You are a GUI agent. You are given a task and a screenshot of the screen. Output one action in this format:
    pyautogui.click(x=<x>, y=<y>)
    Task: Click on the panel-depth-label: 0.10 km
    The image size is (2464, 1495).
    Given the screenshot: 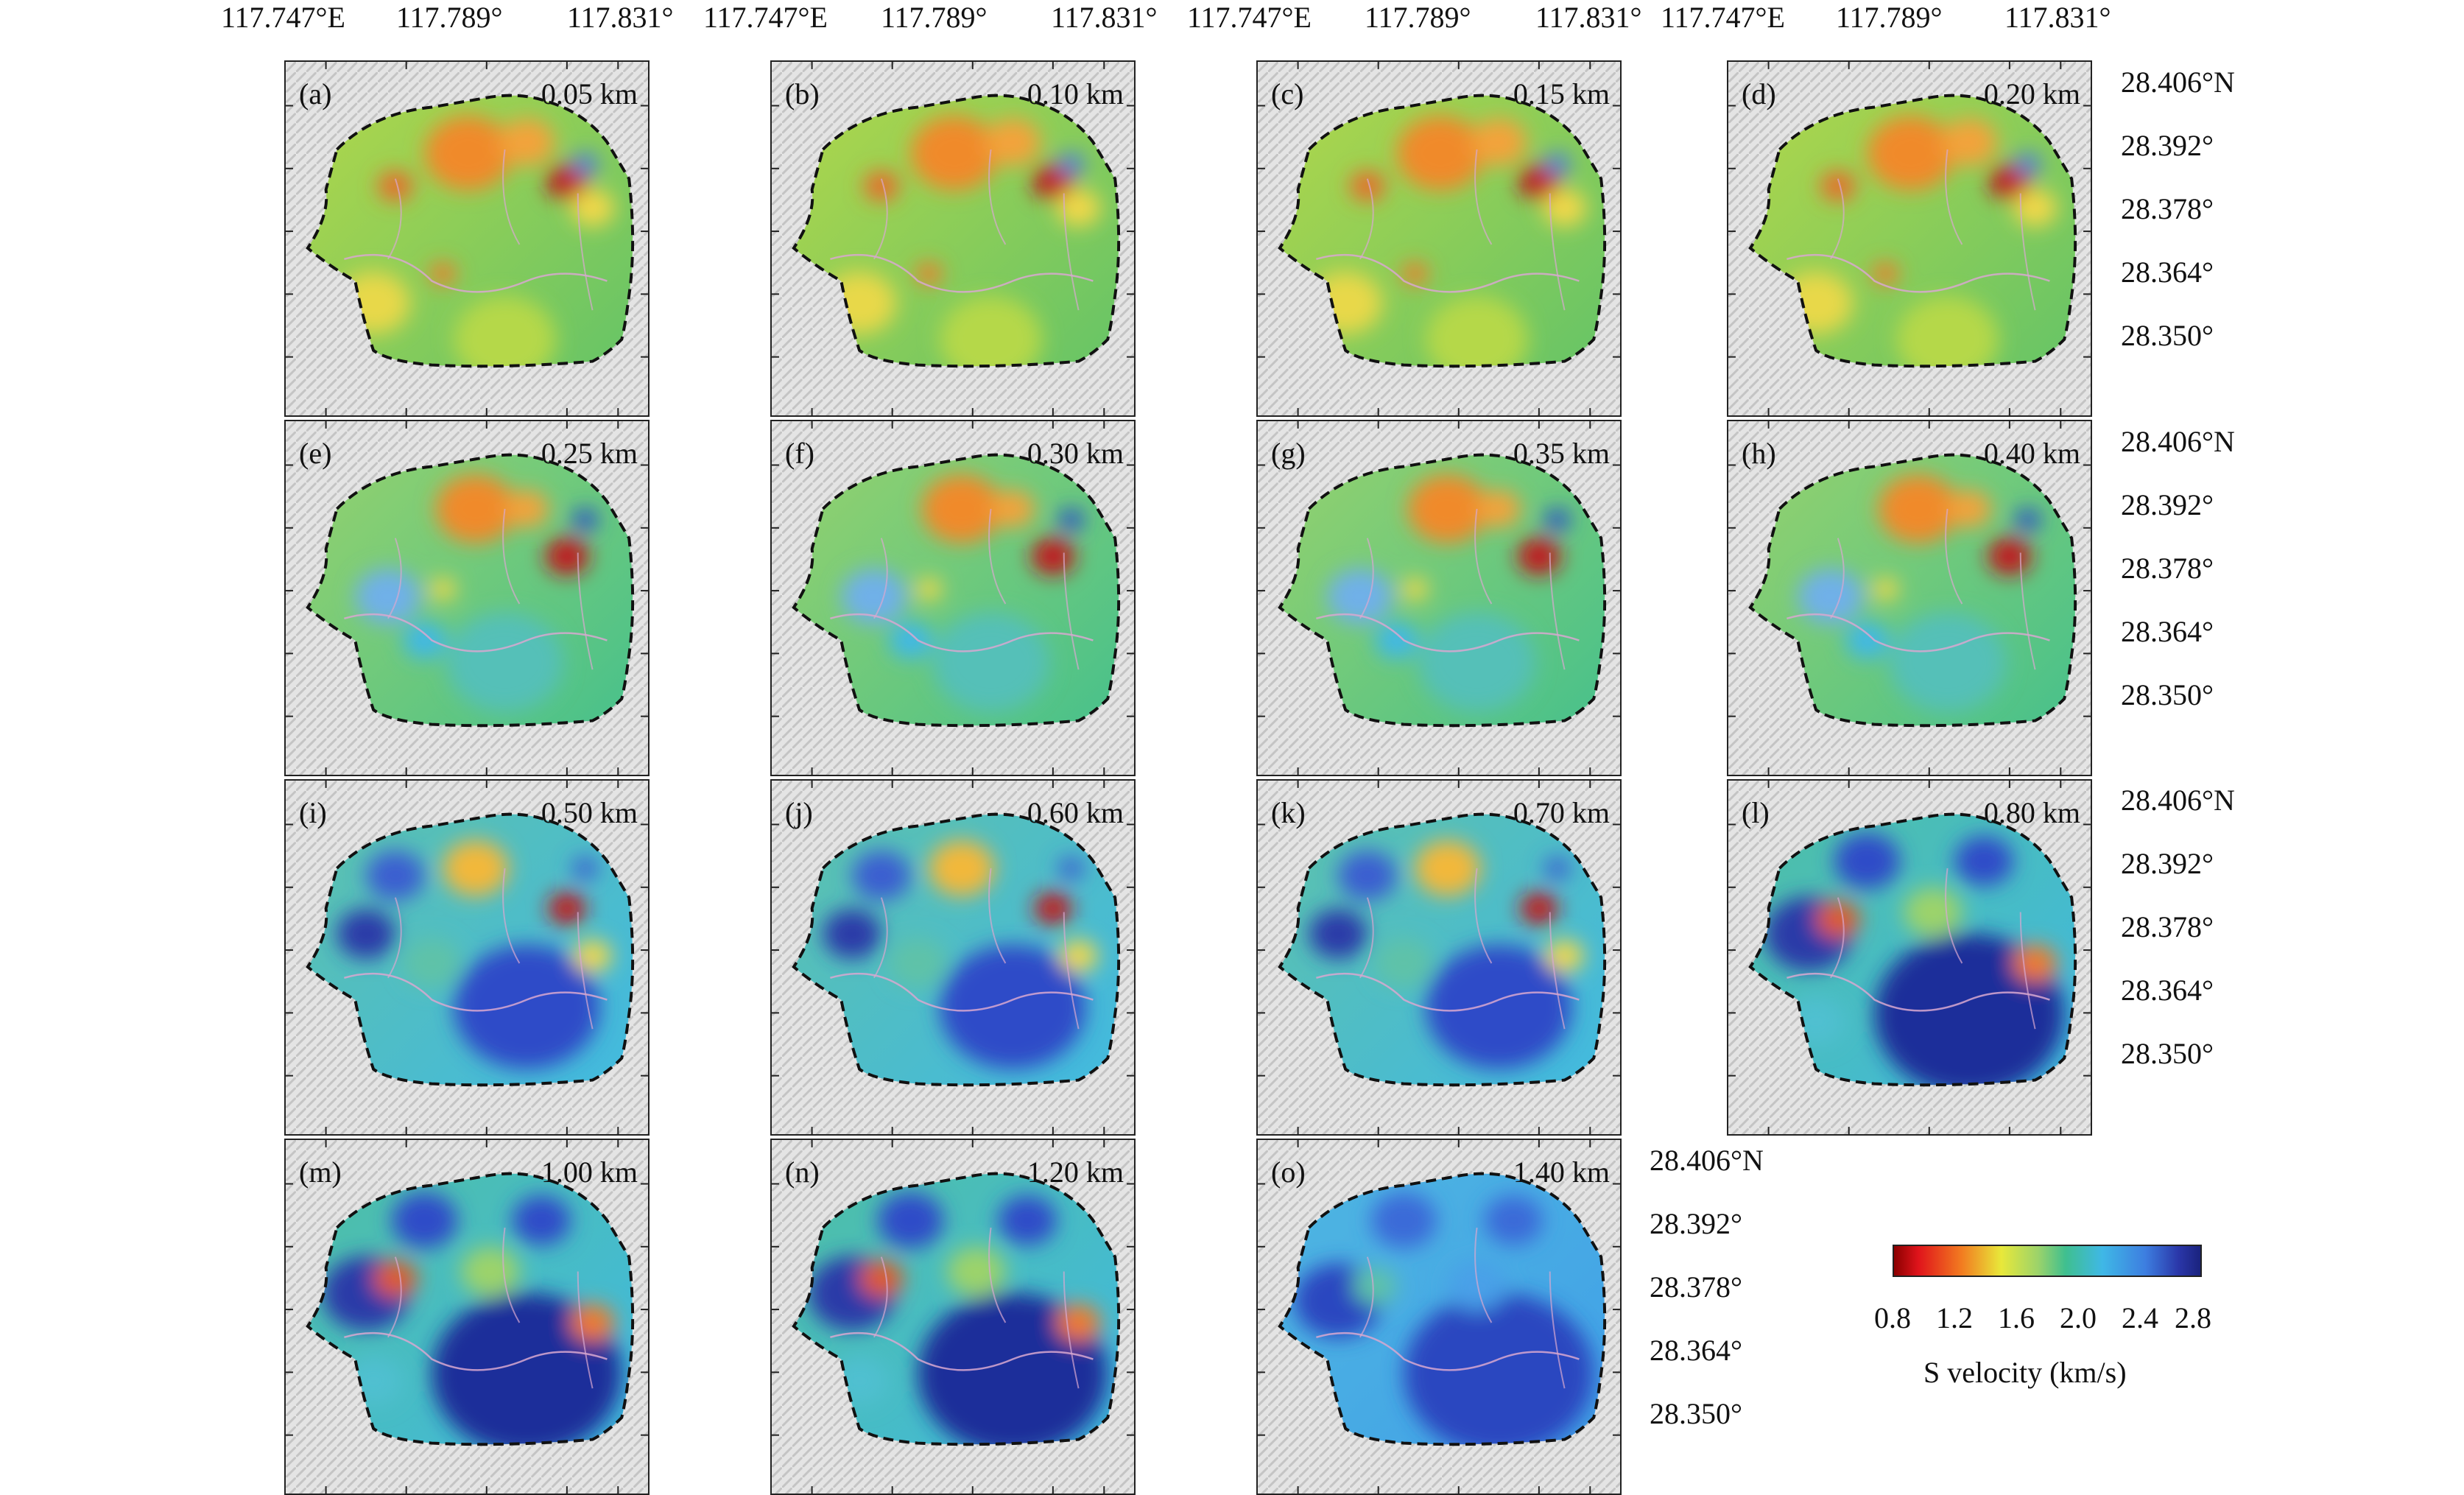 What is the action you would take?
    pyautogui.click(x=1075, y=94)
    